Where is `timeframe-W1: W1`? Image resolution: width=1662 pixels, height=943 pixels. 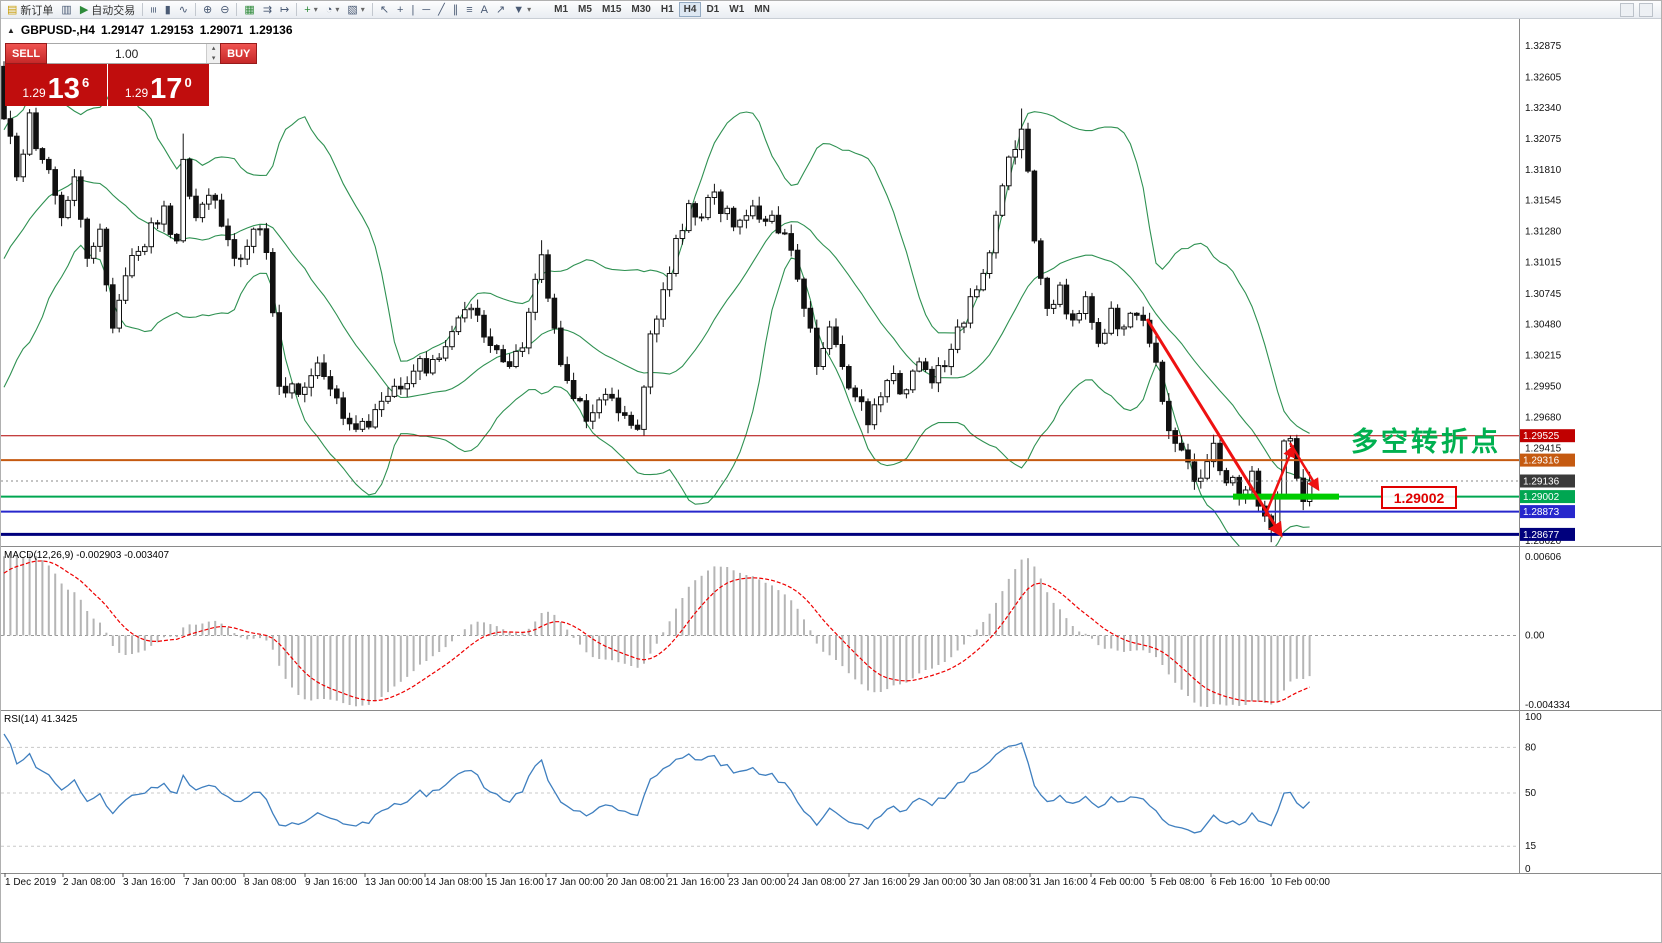
timeframe-W1: W1 is located at coordinates (736, 9).